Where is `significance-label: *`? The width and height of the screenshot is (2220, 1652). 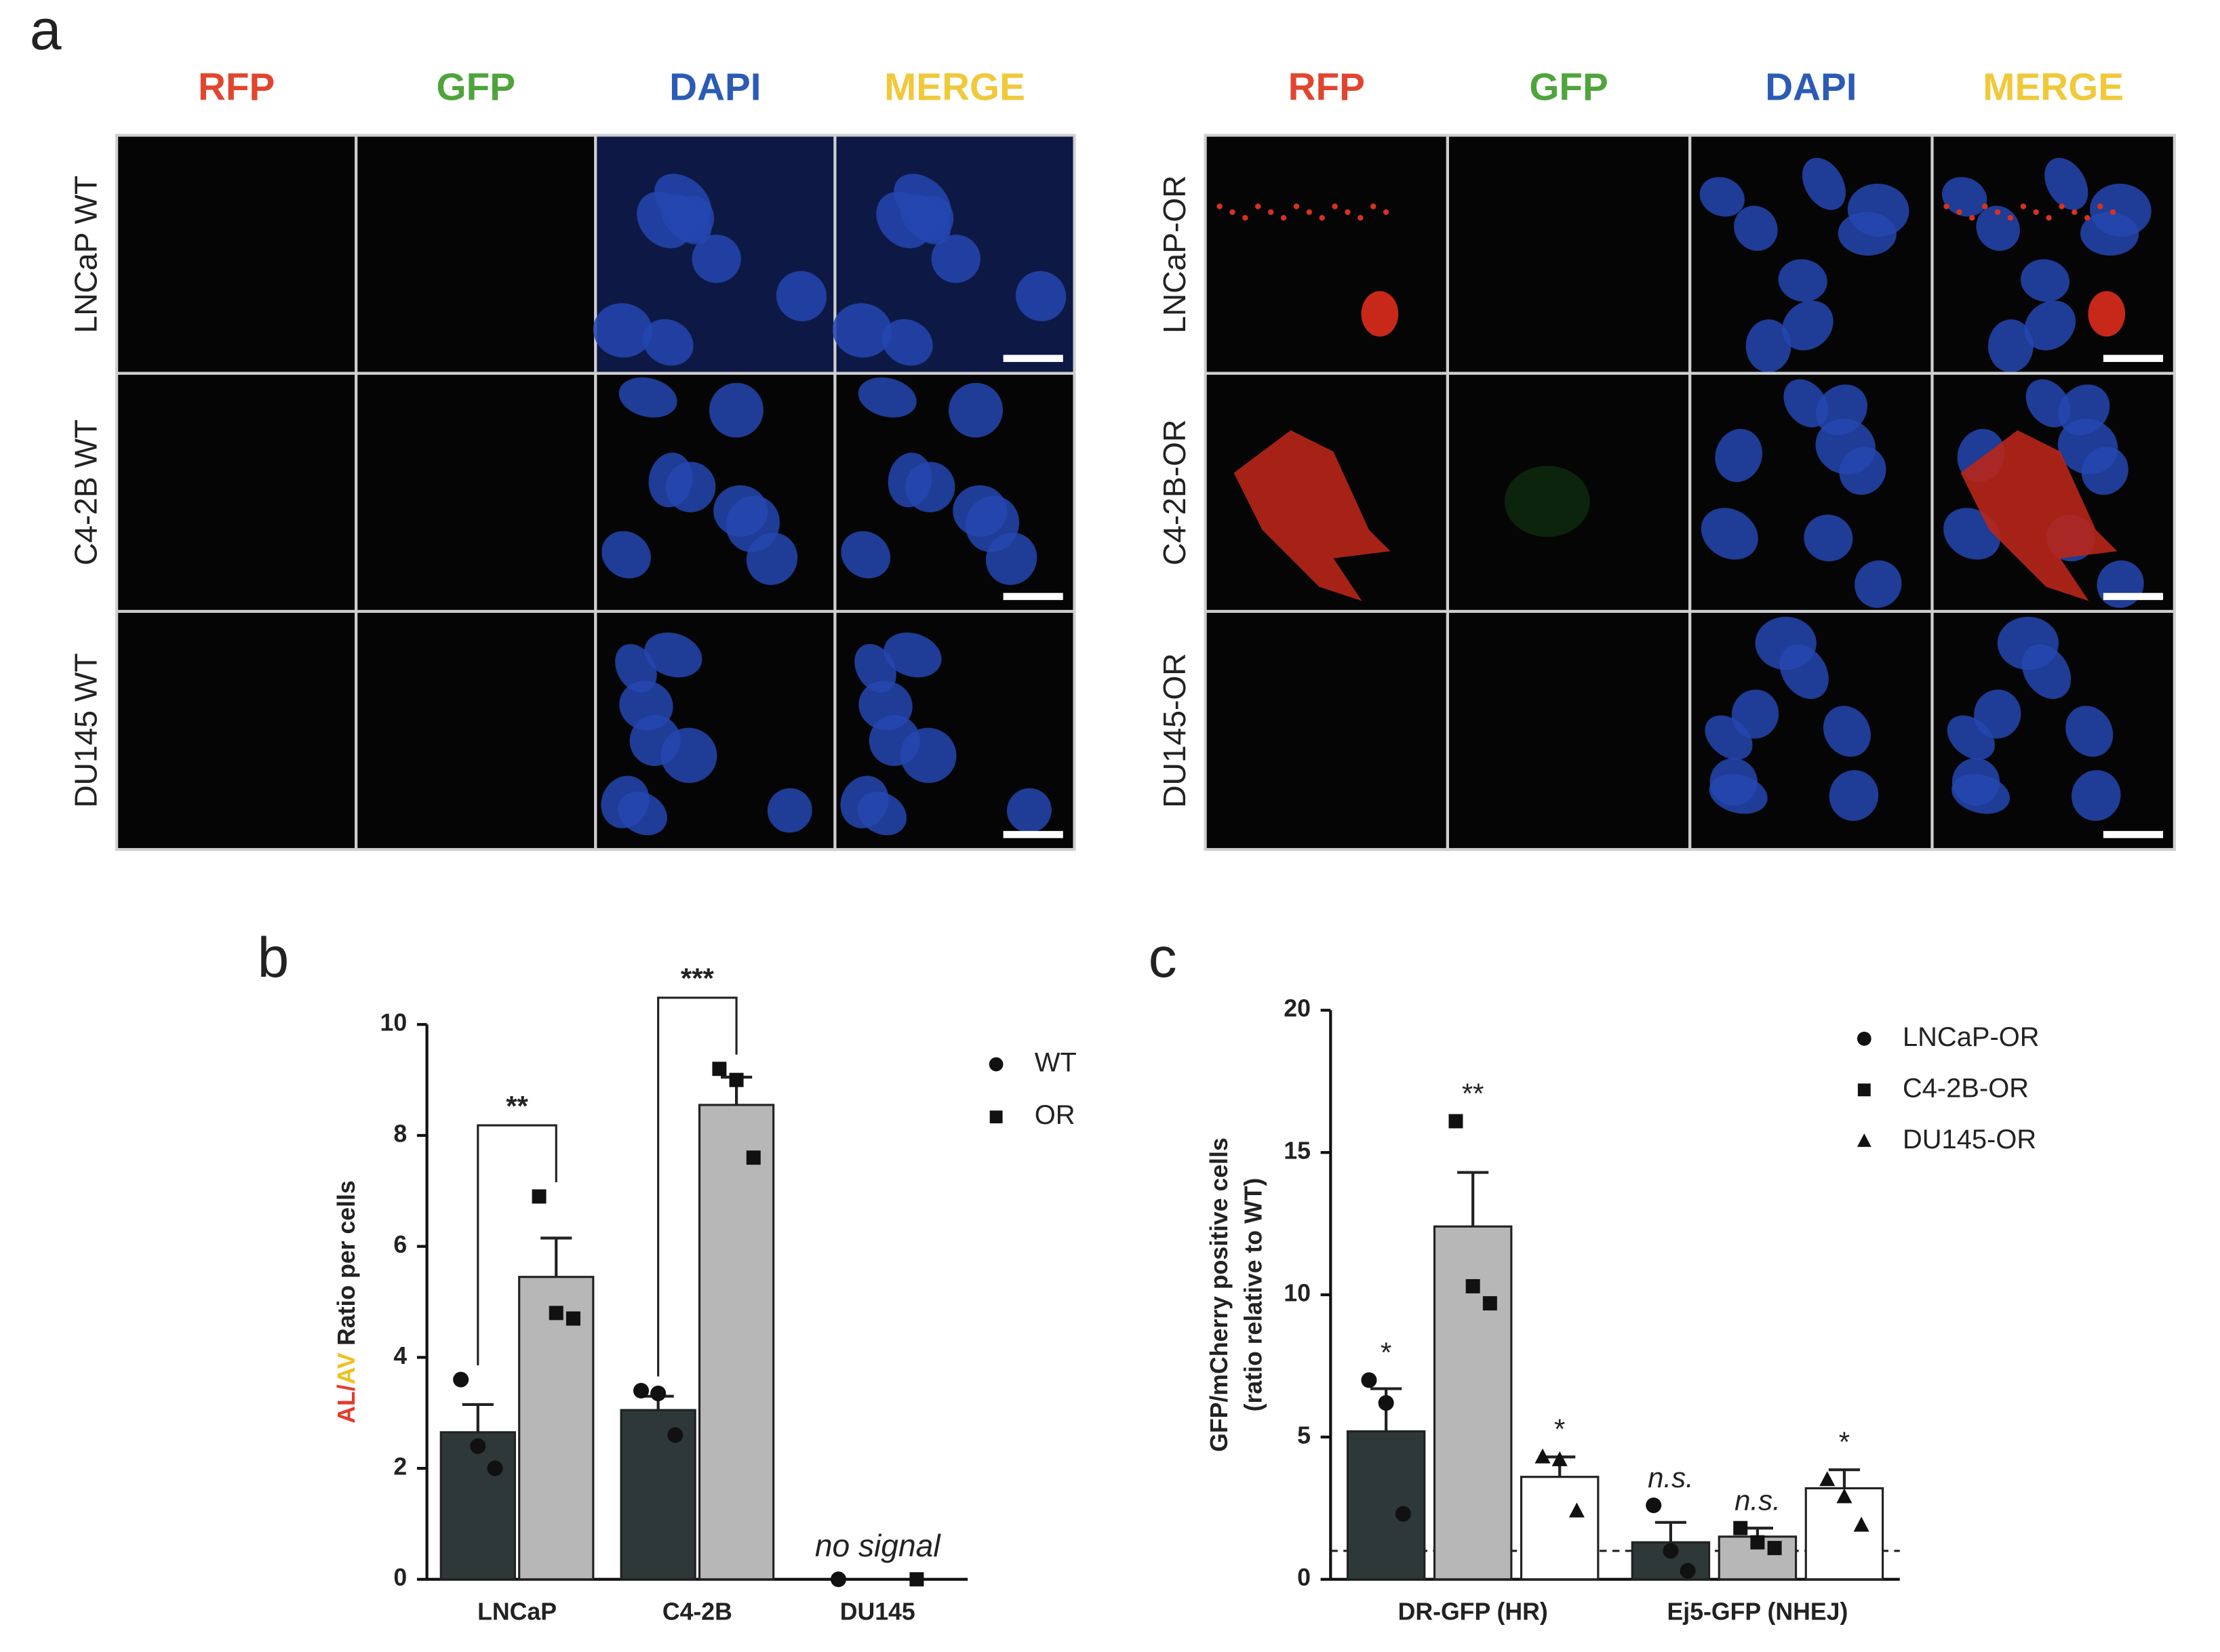 significance-label: * is located at coordinates (1844, 1442).